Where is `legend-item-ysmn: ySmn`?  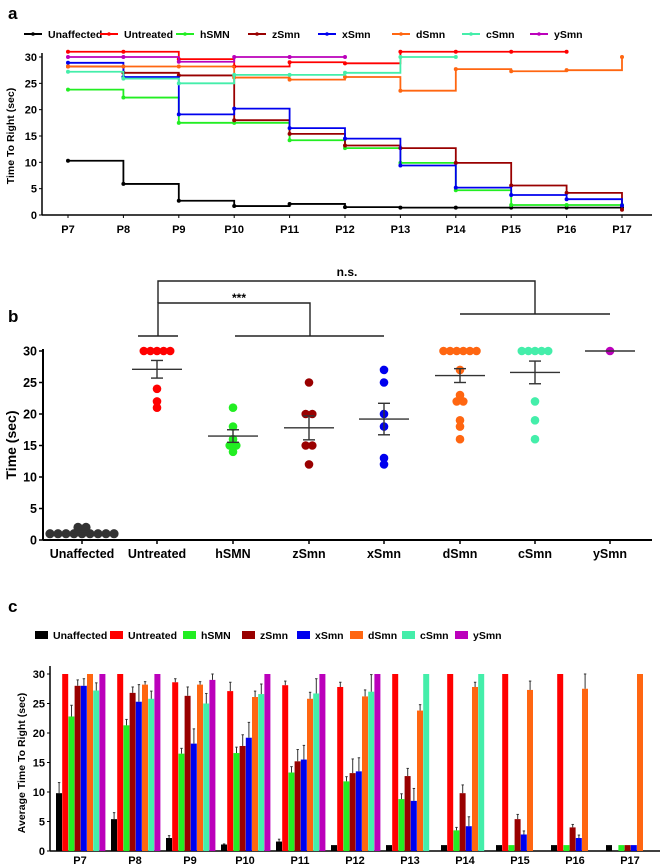
legend-item-ysmn: ySmn is located at coordinates (556, 35).